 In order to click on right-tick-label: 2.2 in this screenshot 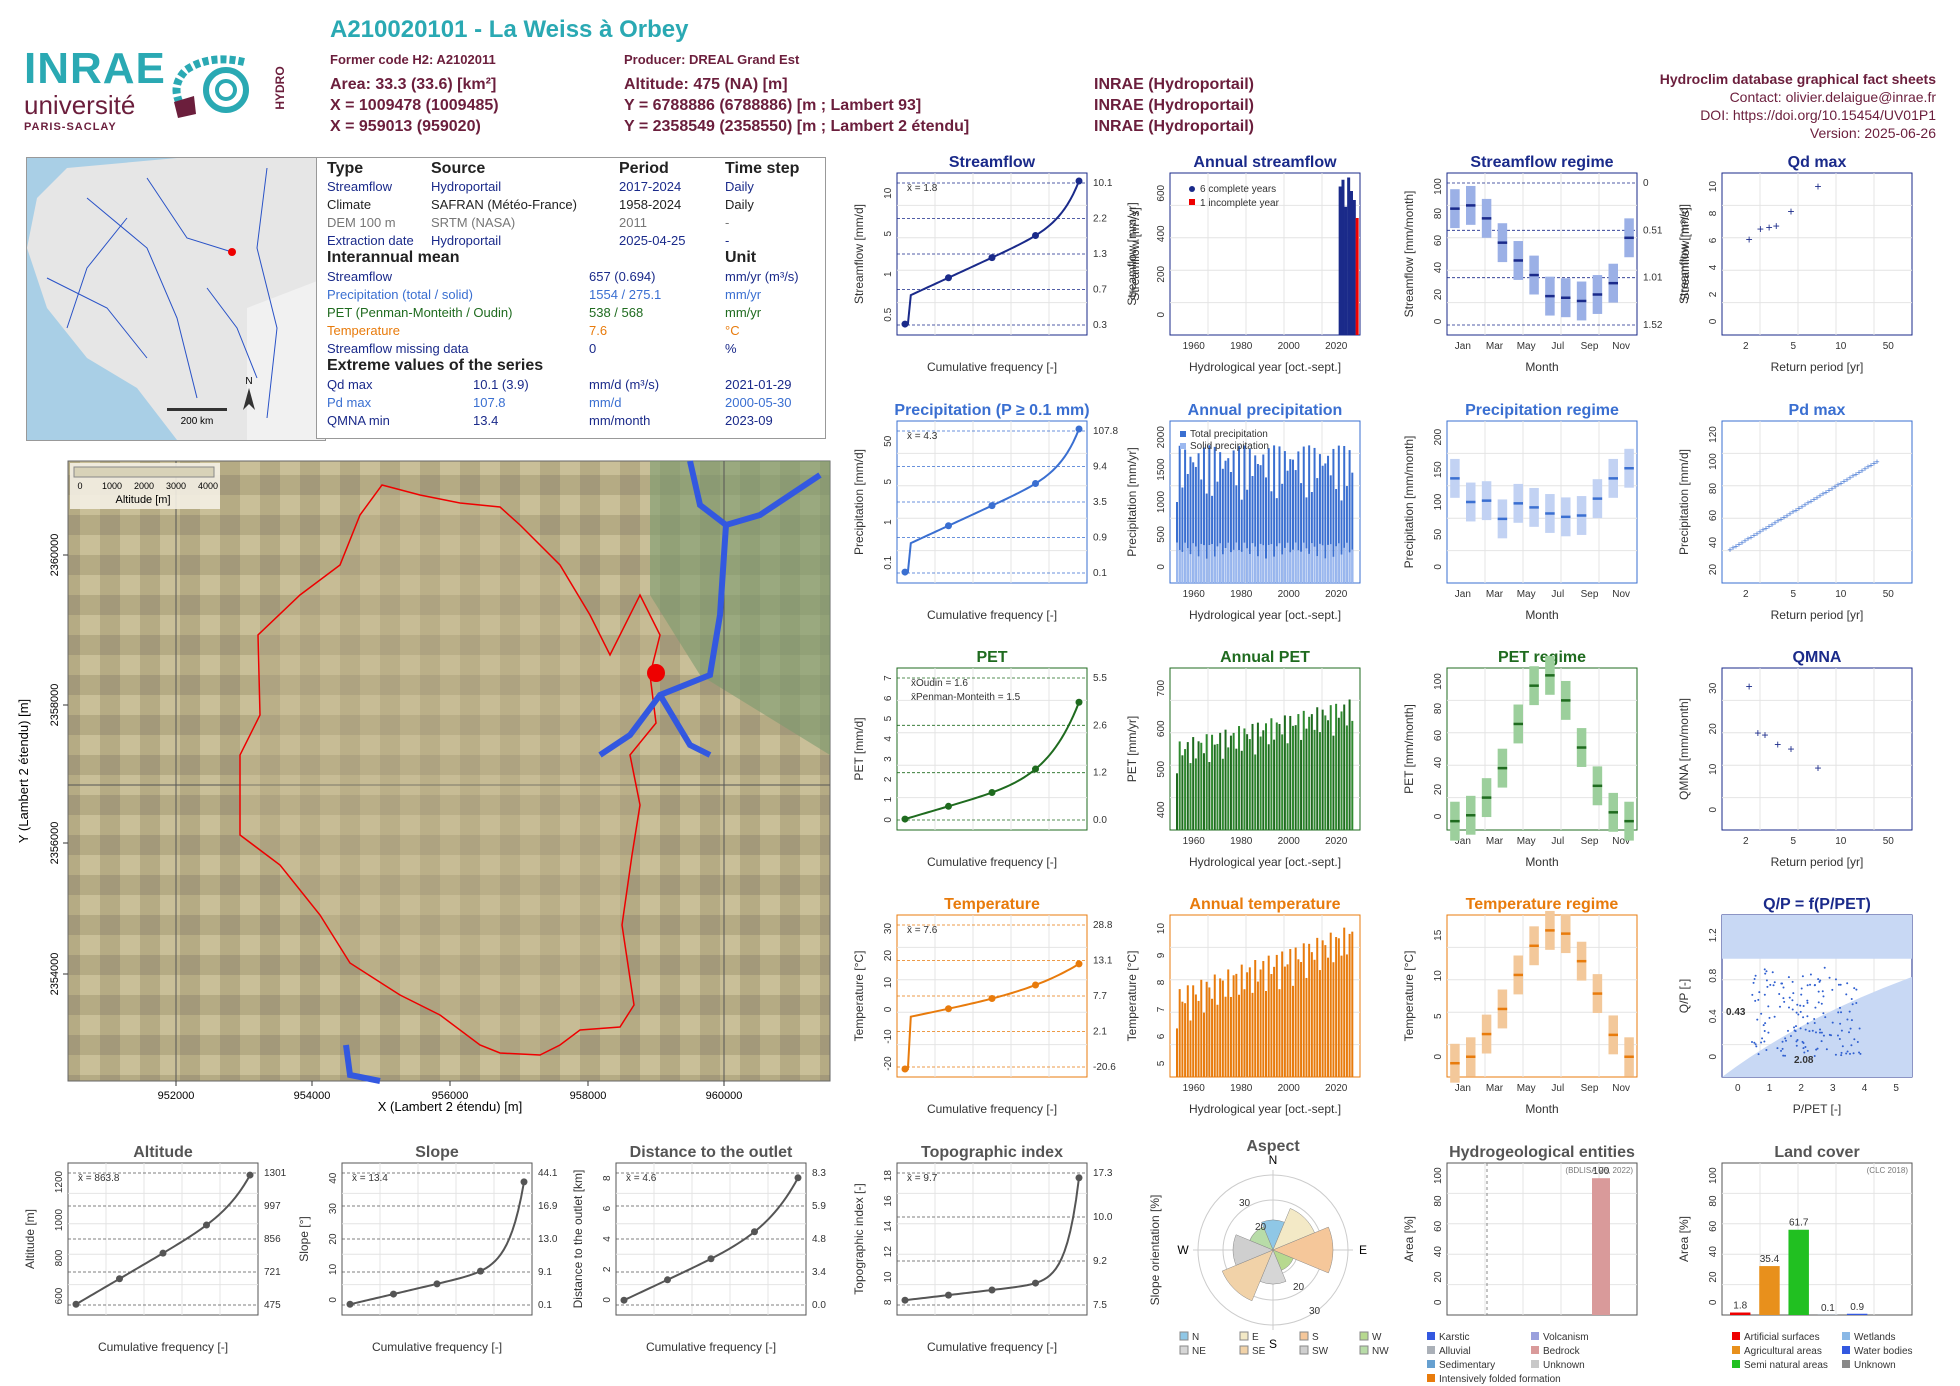, I will do `click(1100, 219)`.